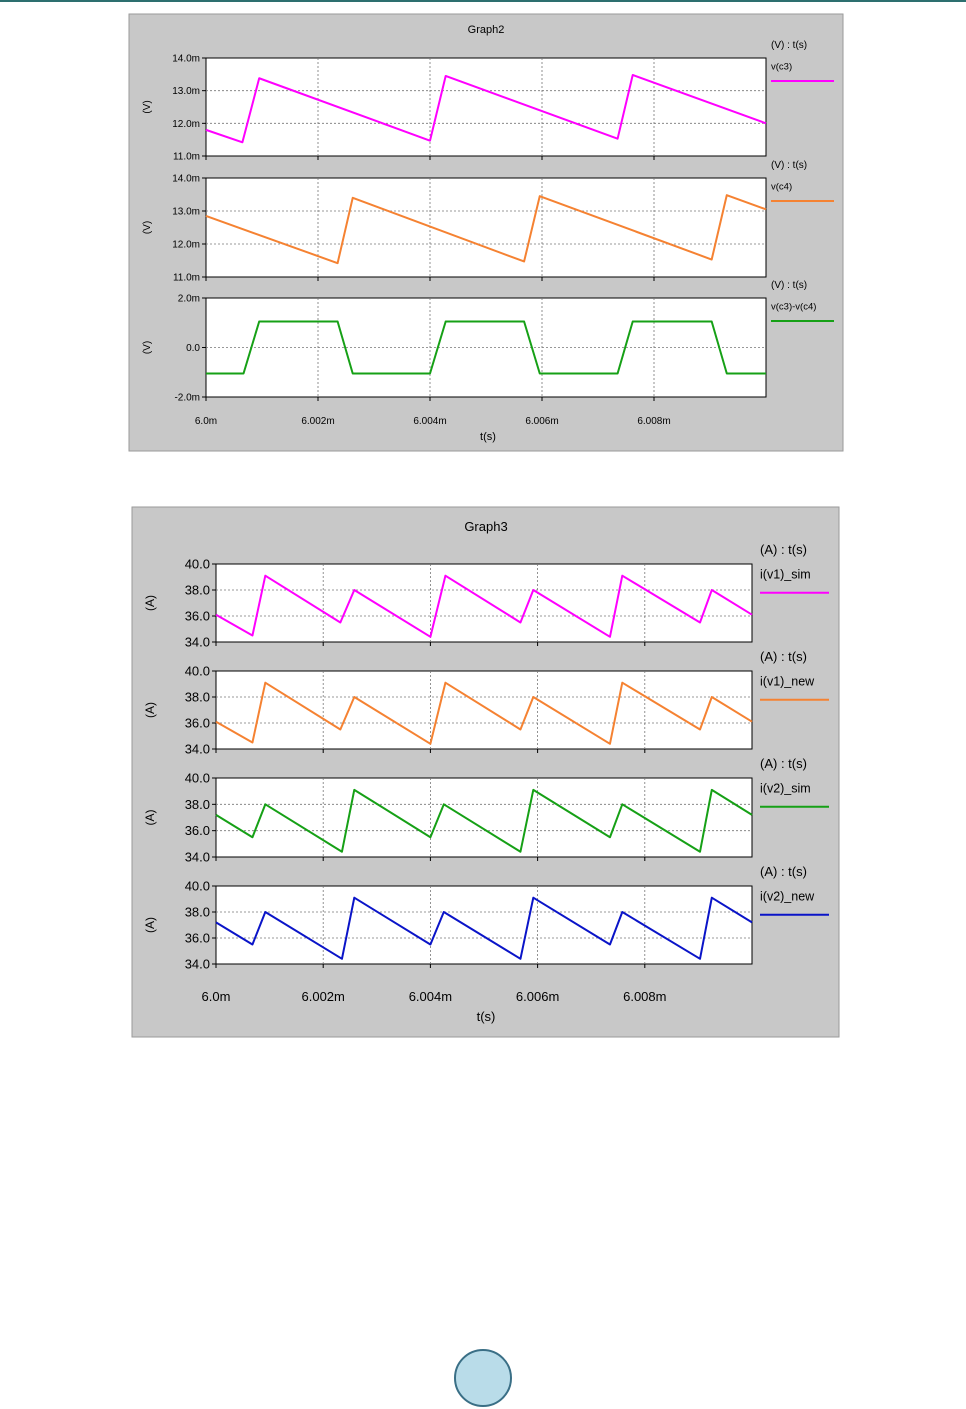 This screenshot has height=1409, width=966. I want to click on graph2-subplot-1-legend-name: v(c3), so click(781, 67).